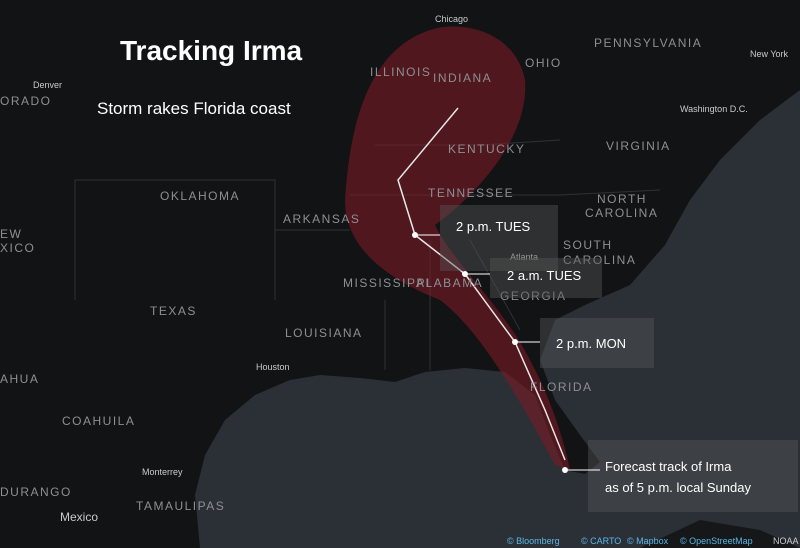  I want to click on place: INDIANA, so click(462, 78).